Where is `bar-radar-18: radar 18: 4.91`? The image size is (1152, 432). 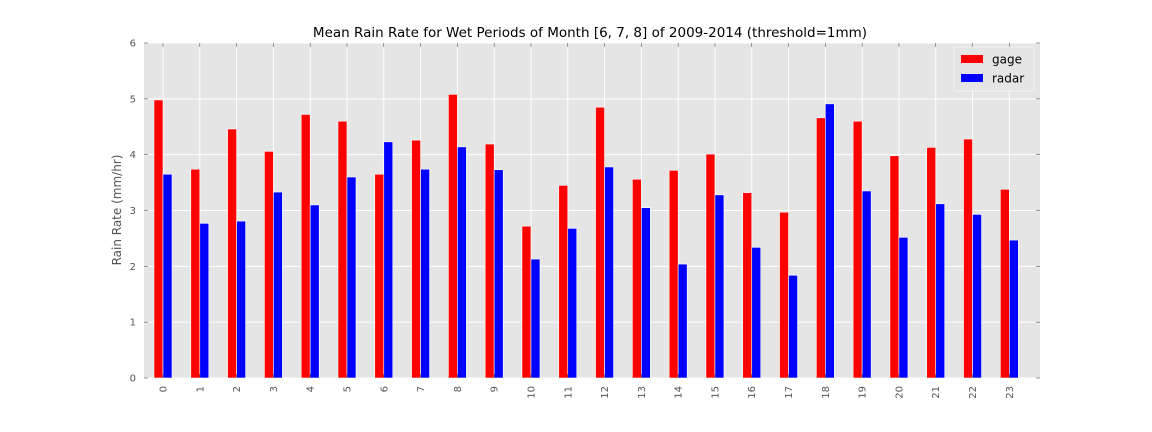 bar-radar-18: radar 18: 4.91 is located at coordinates (830, 241).